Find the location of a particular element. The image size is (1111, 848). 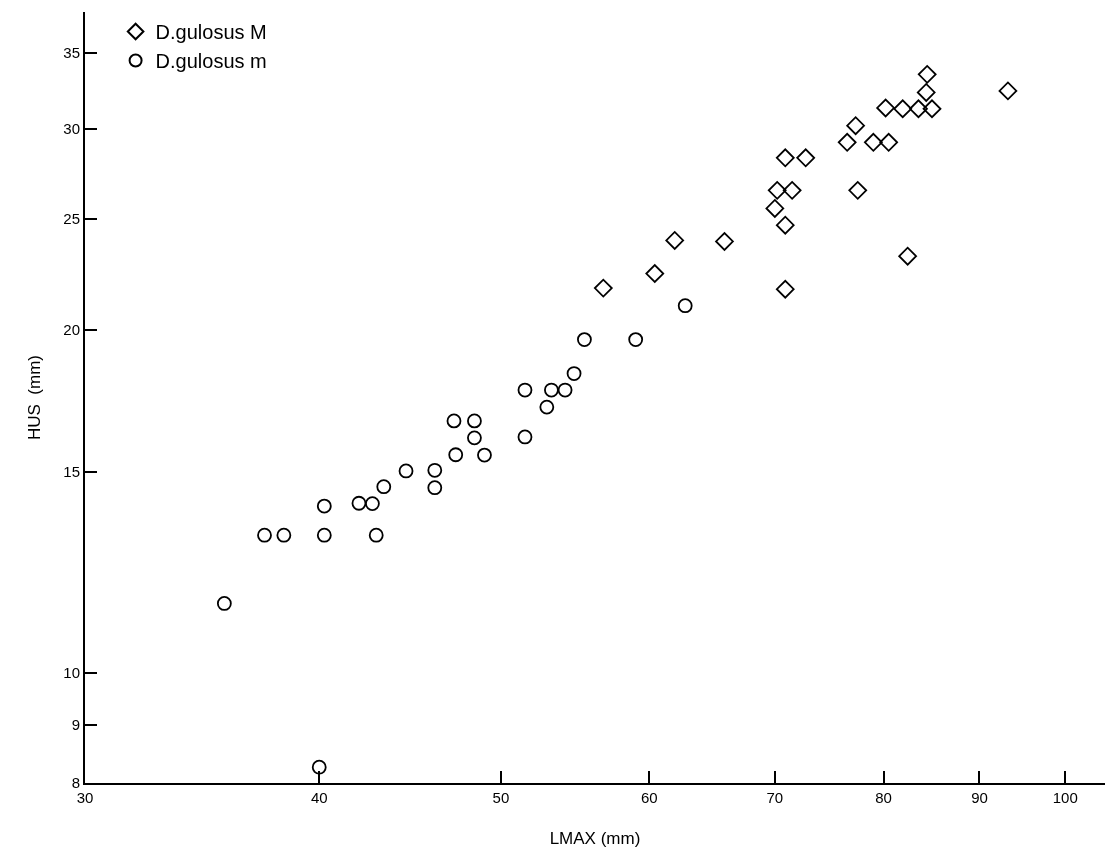

x-axis-title: LMAX (mm) is located at coordinates (595, 838).